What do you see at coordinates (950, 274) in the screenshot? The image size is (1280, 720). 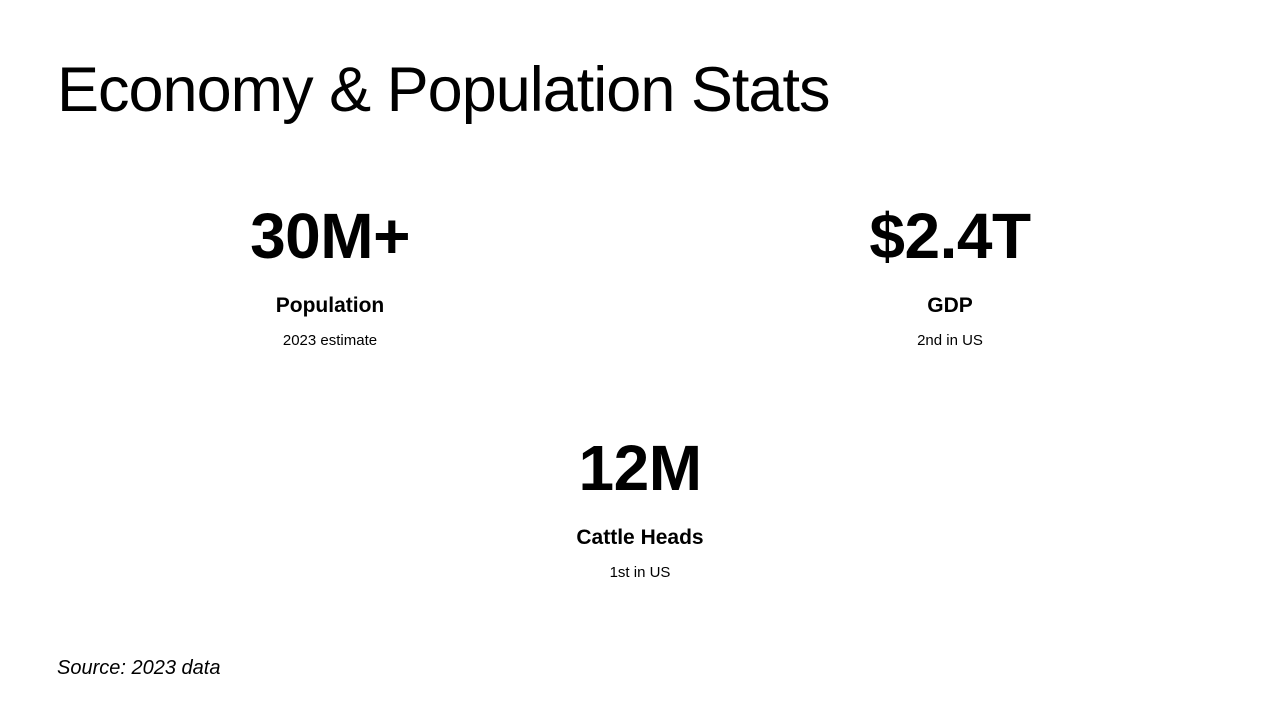 I see `stat-card-gdp: $2.4T GDP 2nd in US` at bounding box center [950, 274].